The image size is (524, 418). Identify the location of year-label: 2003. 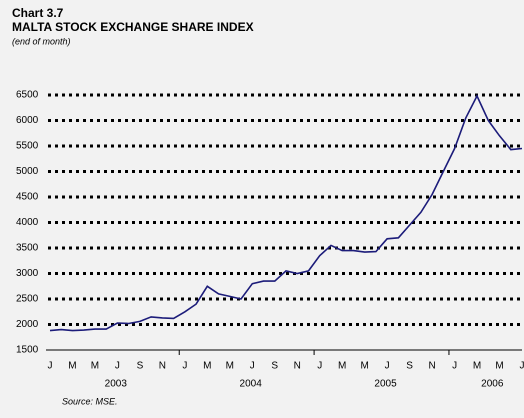
(116, 384).